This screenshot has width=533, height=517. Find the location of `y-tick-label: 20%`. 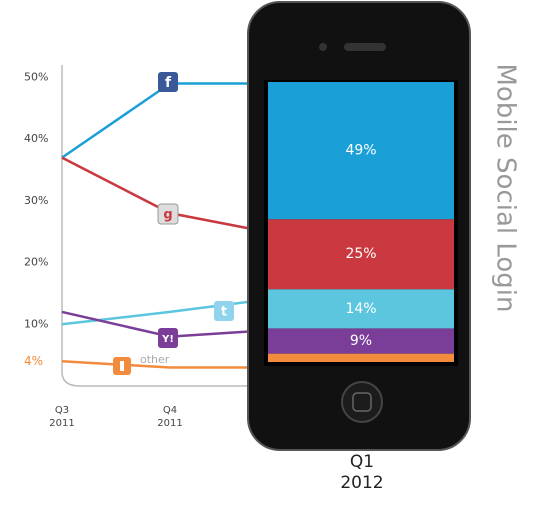

y-tick-label: 20% is located at coordinates (36, 262).